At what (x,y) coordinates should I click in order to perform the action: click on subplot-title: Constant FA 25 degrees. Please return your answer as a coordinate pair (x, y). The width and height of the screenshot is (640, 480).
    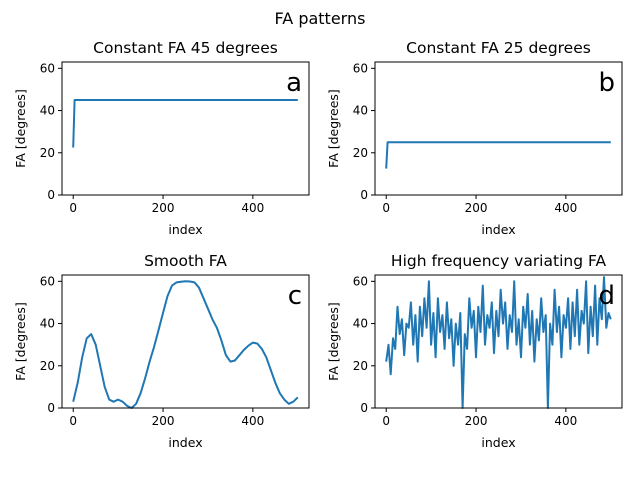
    Looking at the image, I should click on (498, 48).